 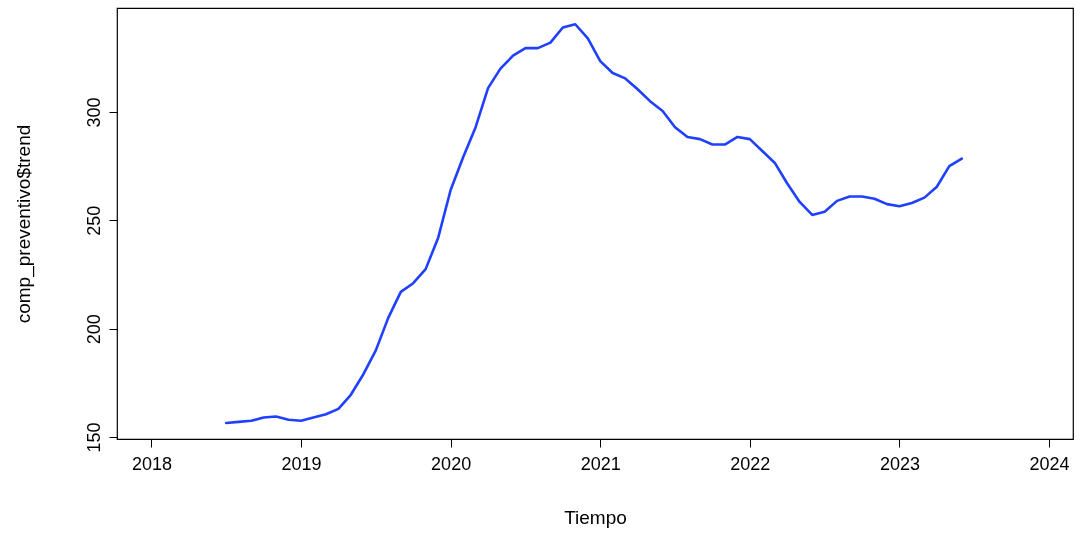 I want to click on y-tick-label: 250, so click(x=93, y=220).